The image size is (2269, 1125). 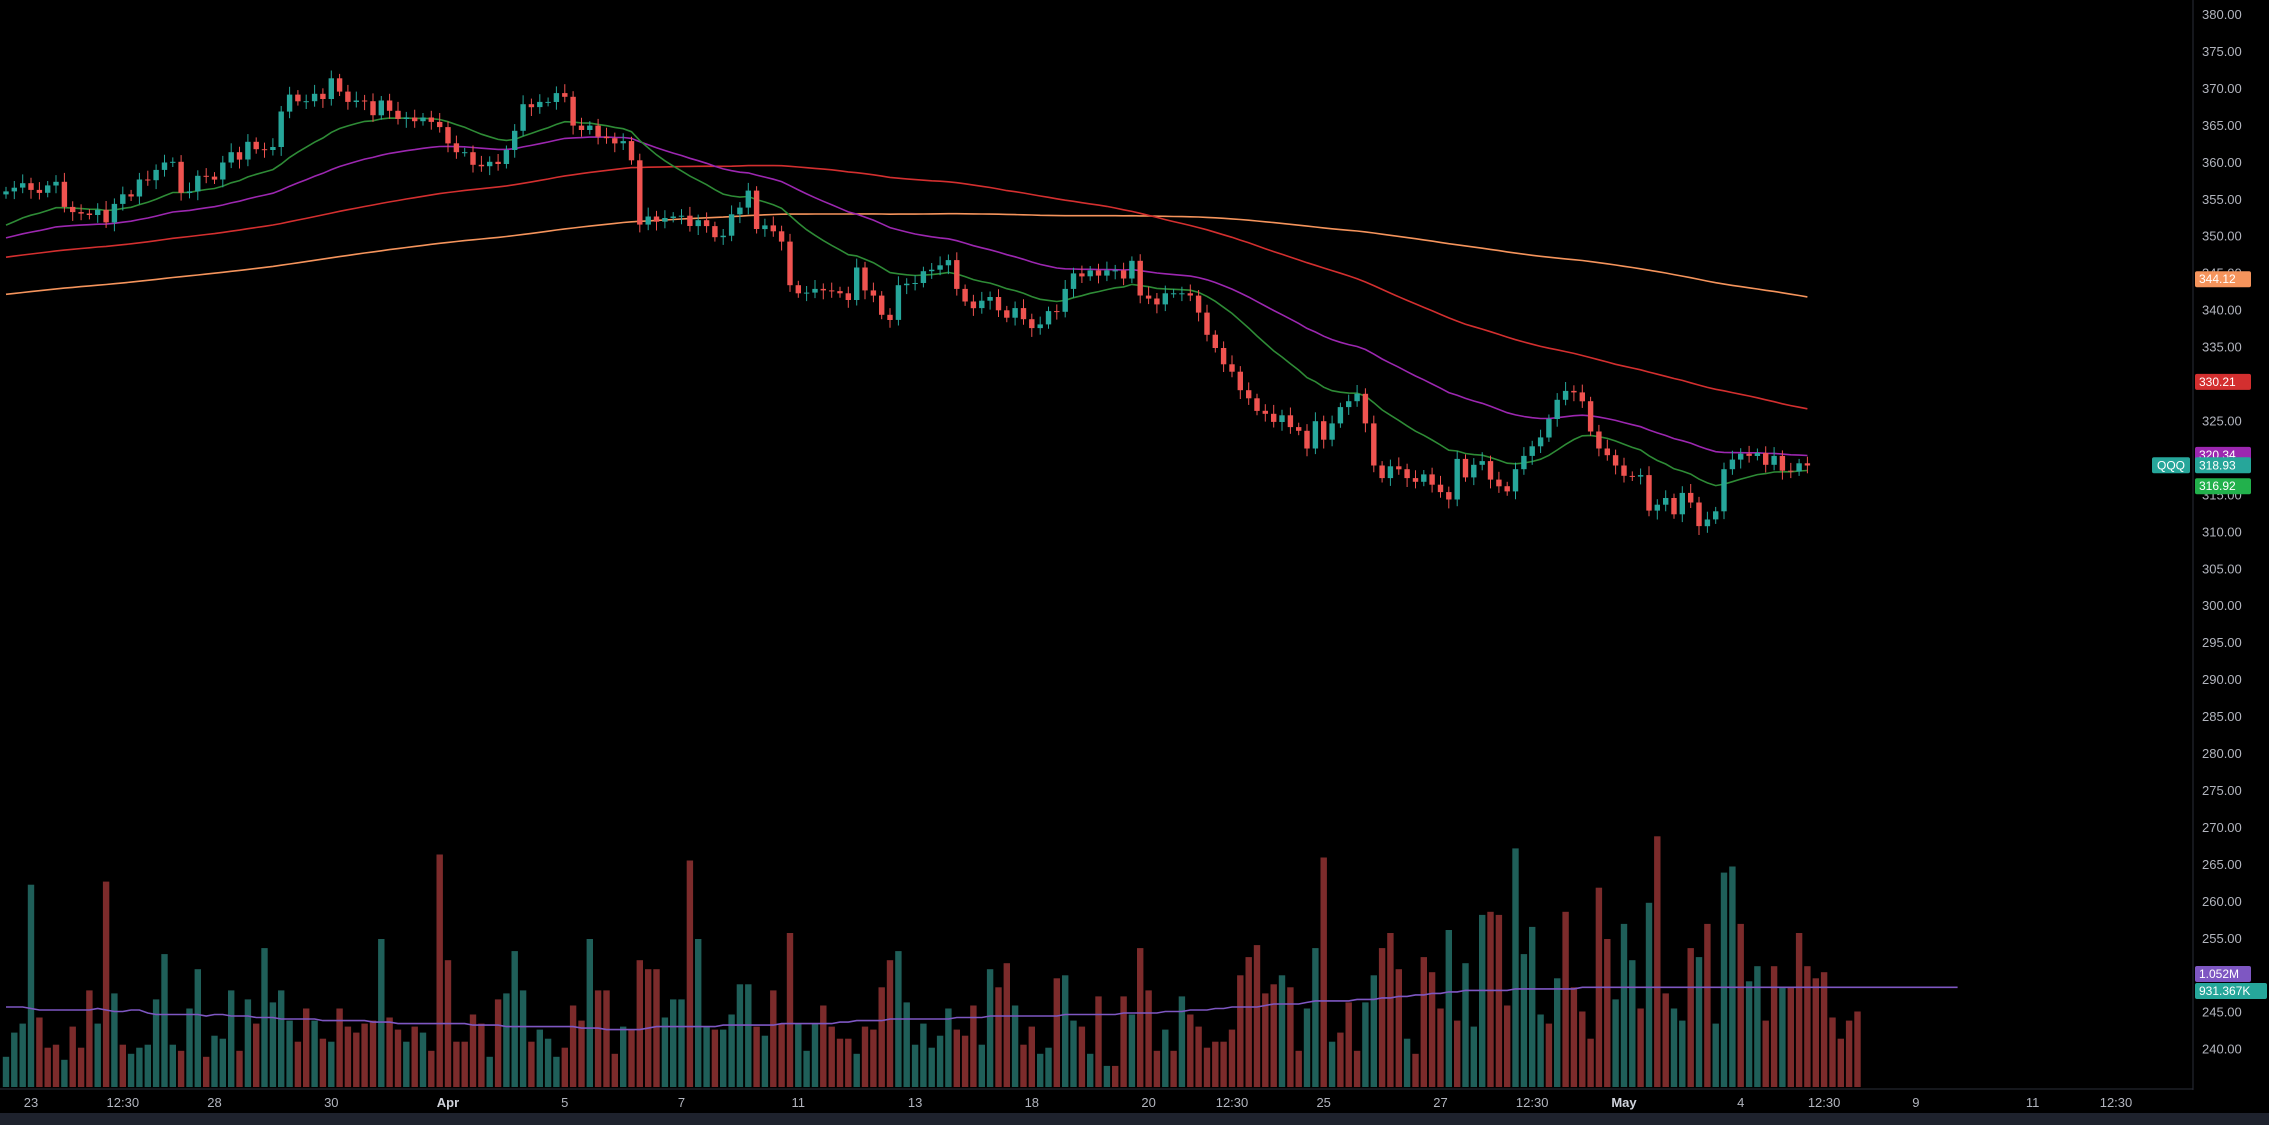 I want to click on ma-orange-line, so click(x=906, y=255).